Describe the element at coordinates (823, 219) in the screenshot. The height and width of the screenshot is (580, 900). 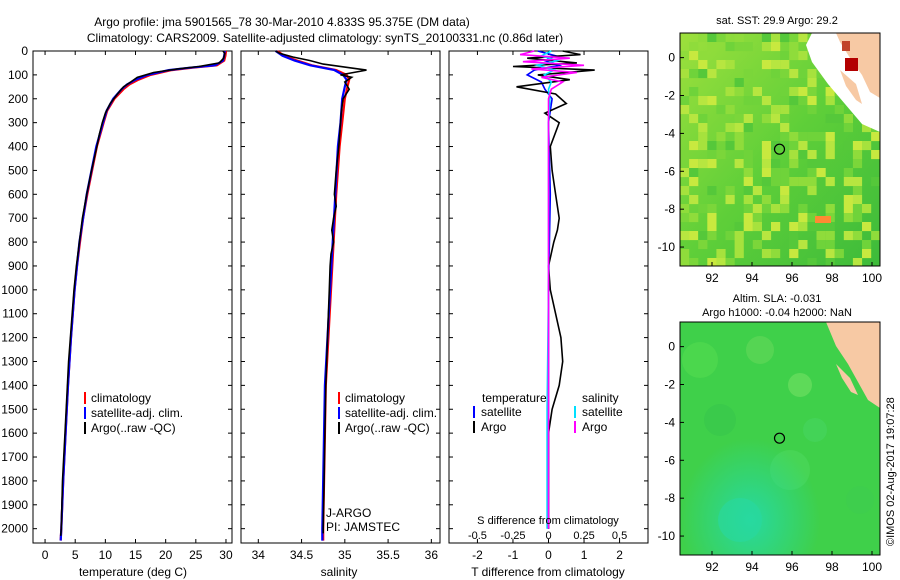
I see `sst-warm-patch` at that location.